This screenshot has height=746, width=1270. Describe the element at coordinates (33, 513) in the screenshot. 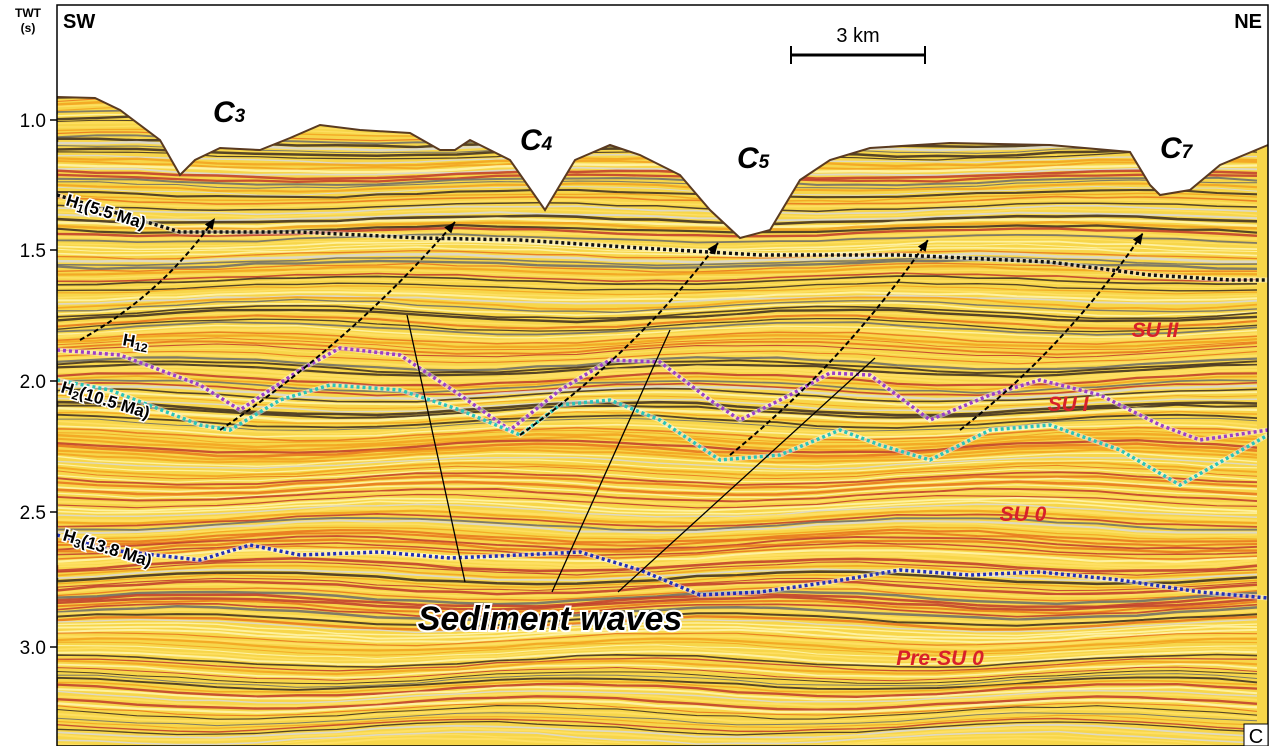

I see `y-tick-label: 2.5` at that location.